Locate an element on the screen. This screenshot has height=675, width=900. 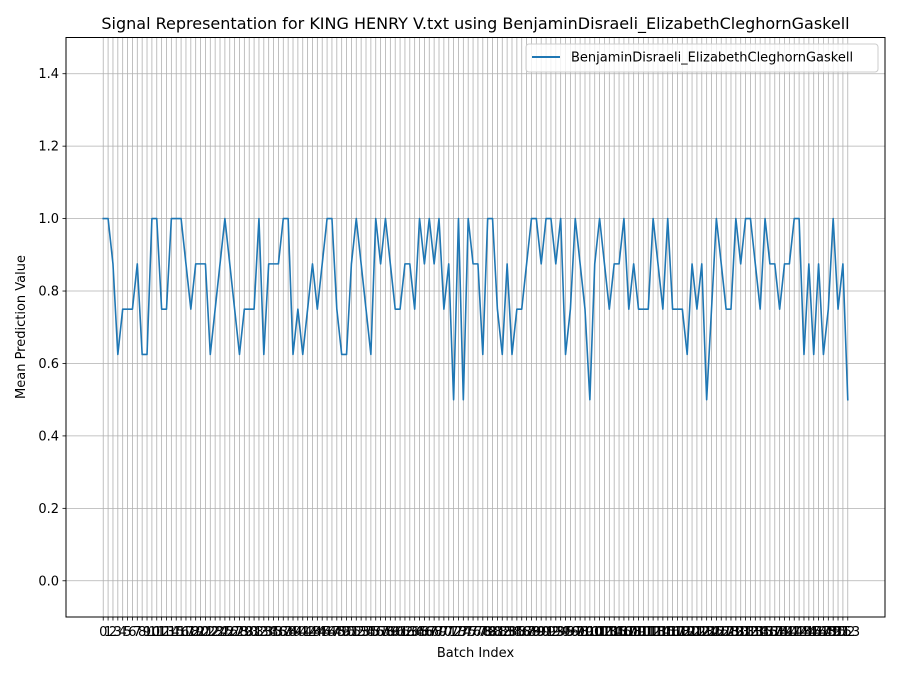
x-tick-label: 127 is located at coordinates (721, 632).